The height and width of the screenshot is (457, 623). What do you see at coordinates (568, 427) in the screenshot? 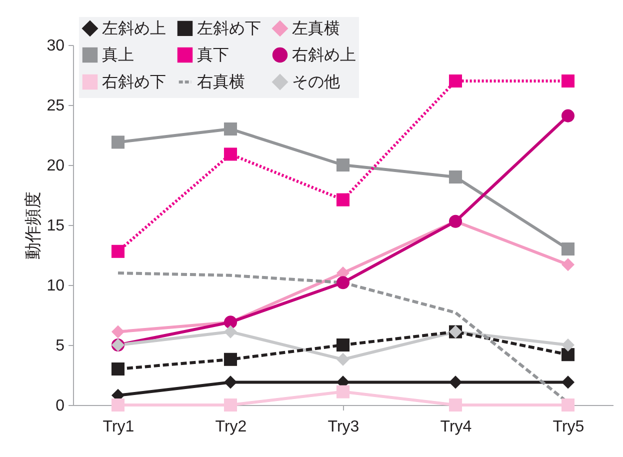
I see `x-tick-label: Try5` at bounding box center [568, 427].